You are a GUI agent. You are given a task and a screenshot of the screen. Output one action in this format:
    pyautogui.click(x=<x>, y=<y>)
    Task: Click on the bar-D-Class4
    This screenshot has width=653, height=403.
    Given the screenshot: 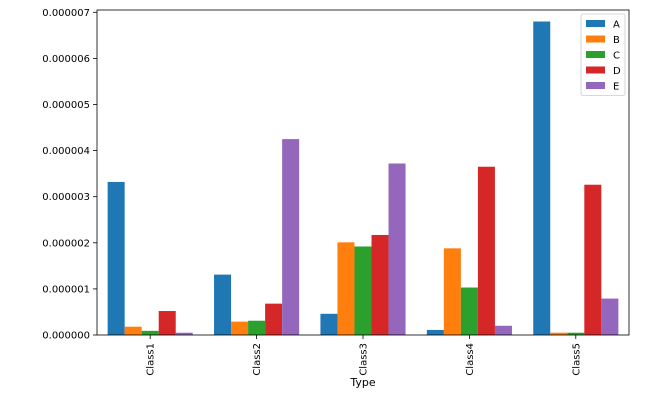 What is the action you would take?
    pyautogui.click(x=486, y=250)
    